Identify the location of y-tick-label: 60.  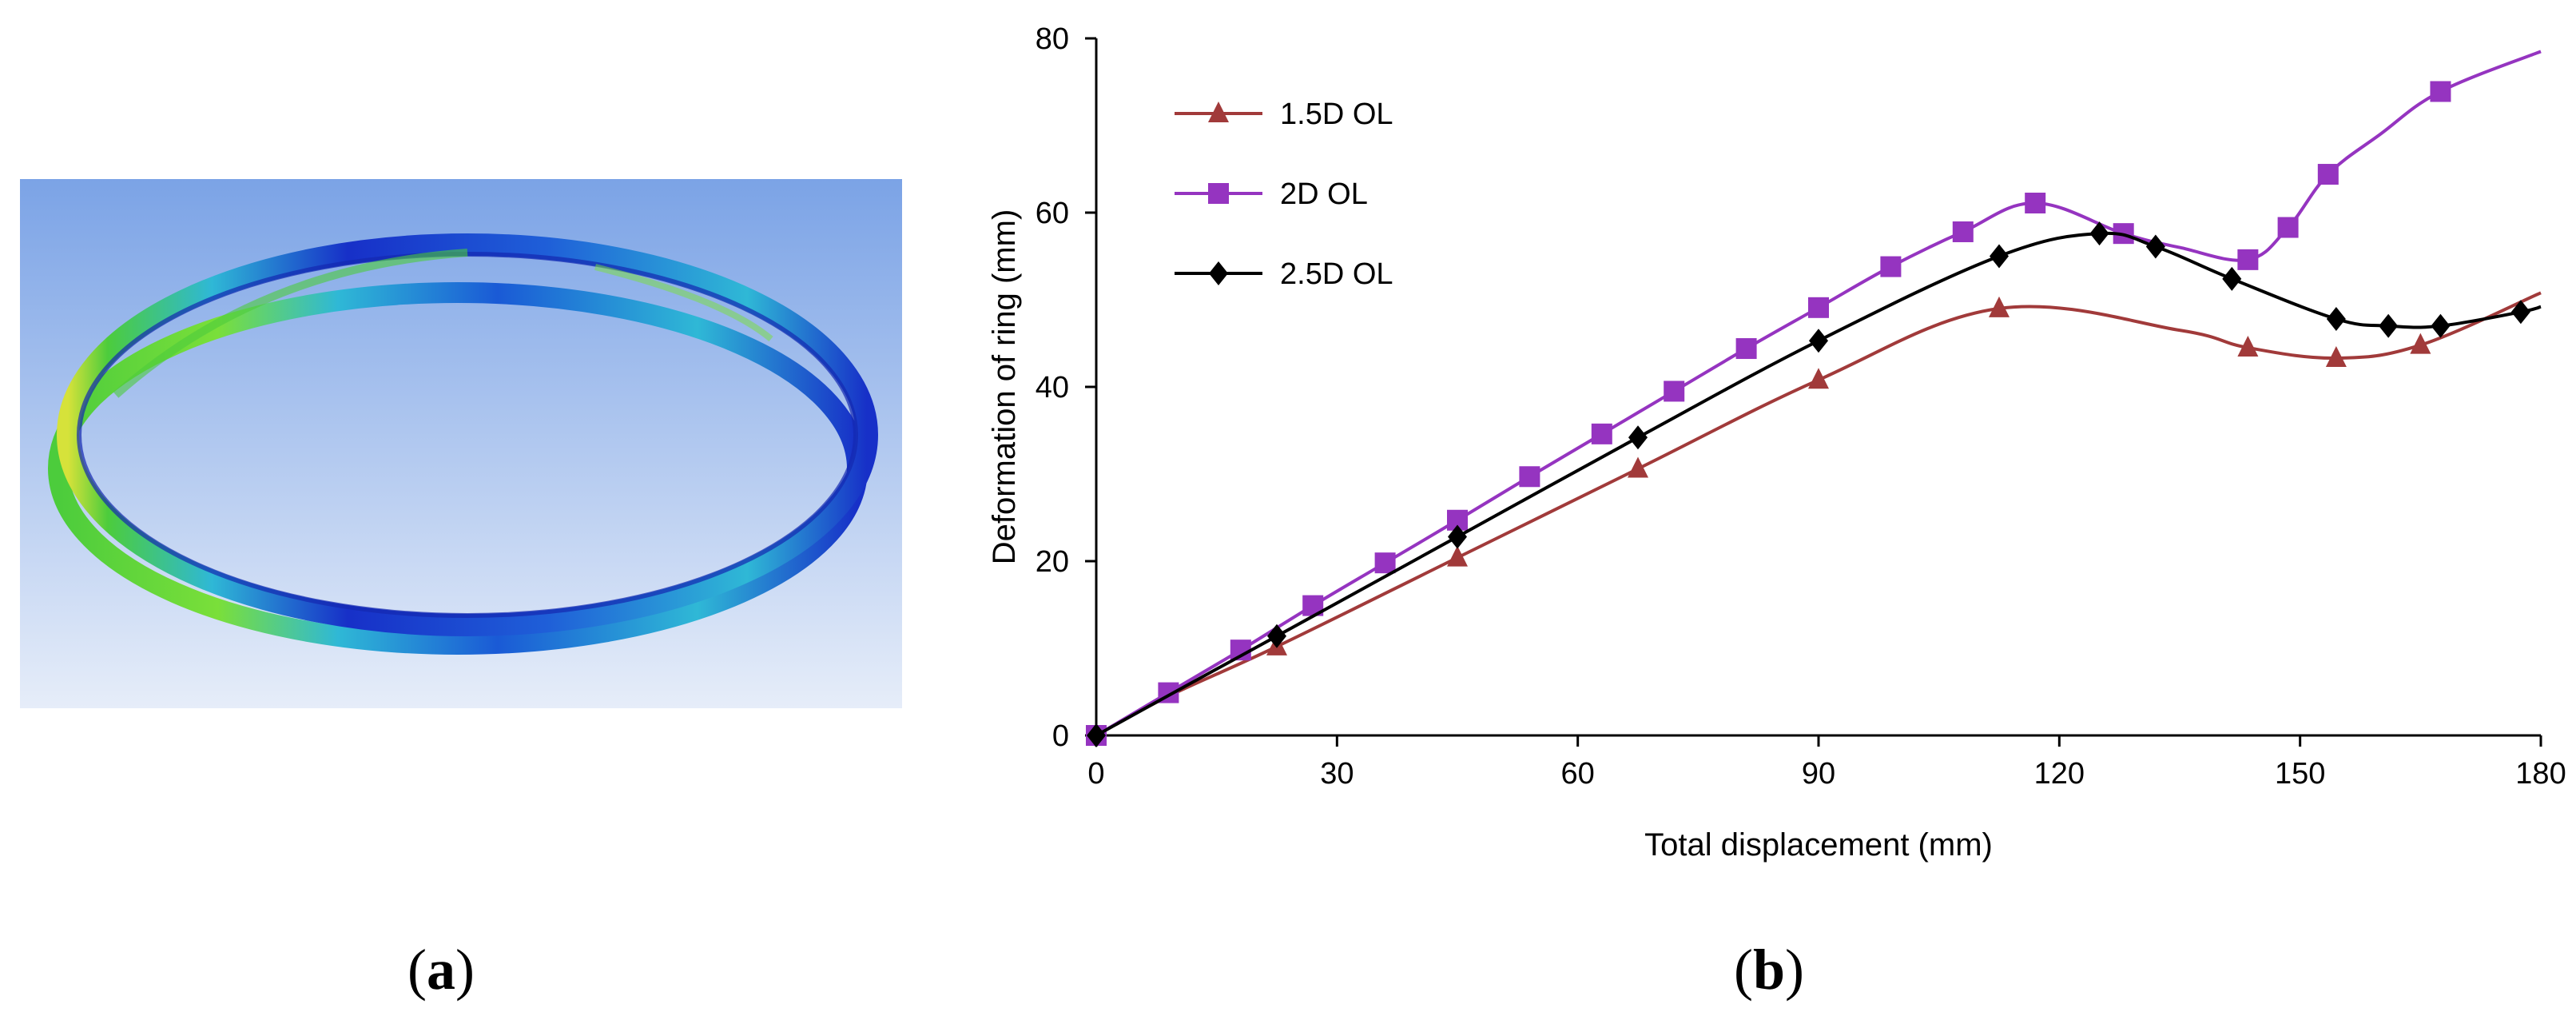
(1052, 213).